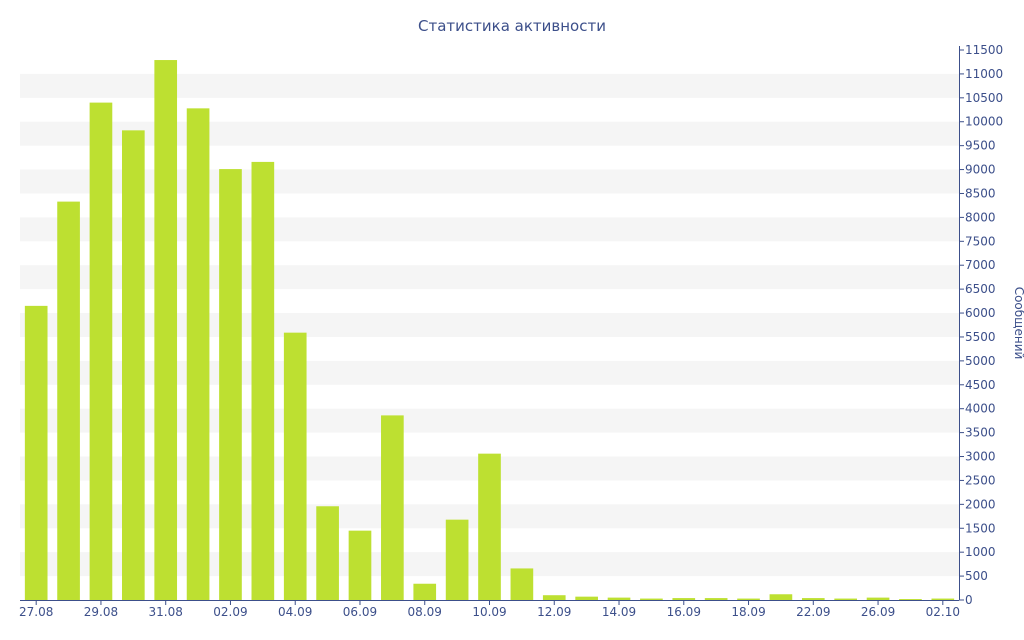 This screenshot has height=640, width=1024. I want to click on x-tick-label: 14.09, so click(619, 612).